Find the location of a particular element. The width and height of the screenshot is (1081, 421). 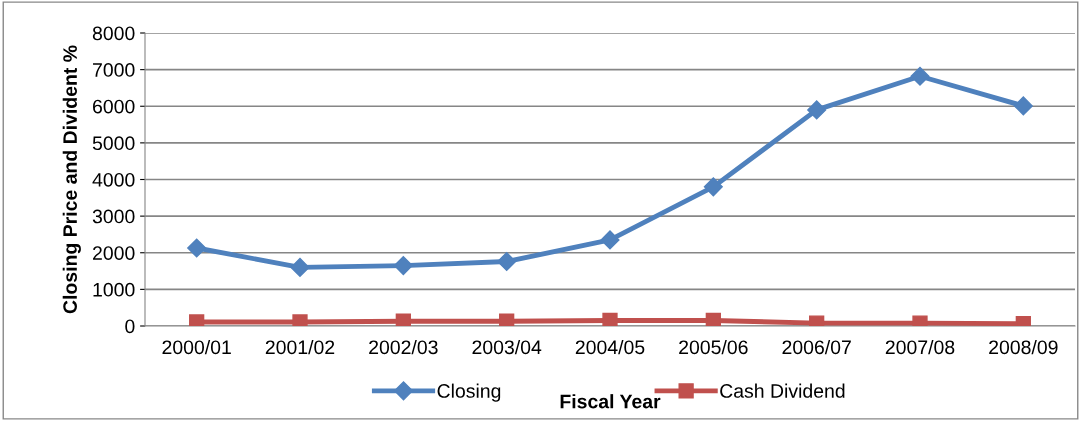

y-tick-label: 1000 is located at coordinates (114, 289).